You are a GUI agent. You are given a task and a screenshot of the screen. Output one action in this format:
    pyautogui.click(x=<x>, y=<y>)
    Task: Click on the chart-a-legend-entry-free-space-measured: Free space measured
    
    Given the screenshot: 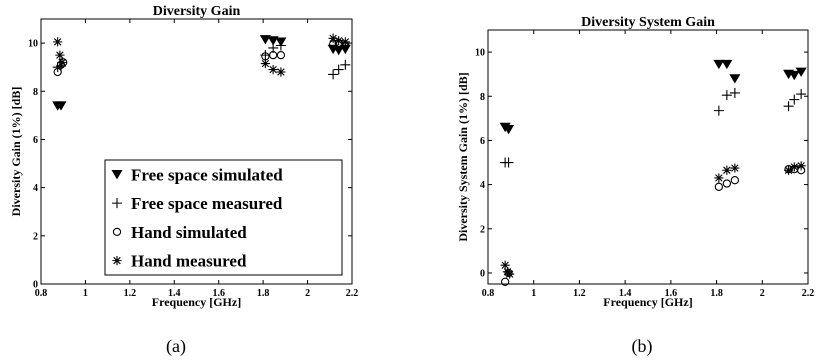 What is the action you would take?
    pyautogui.click(x=207, y=203)
    